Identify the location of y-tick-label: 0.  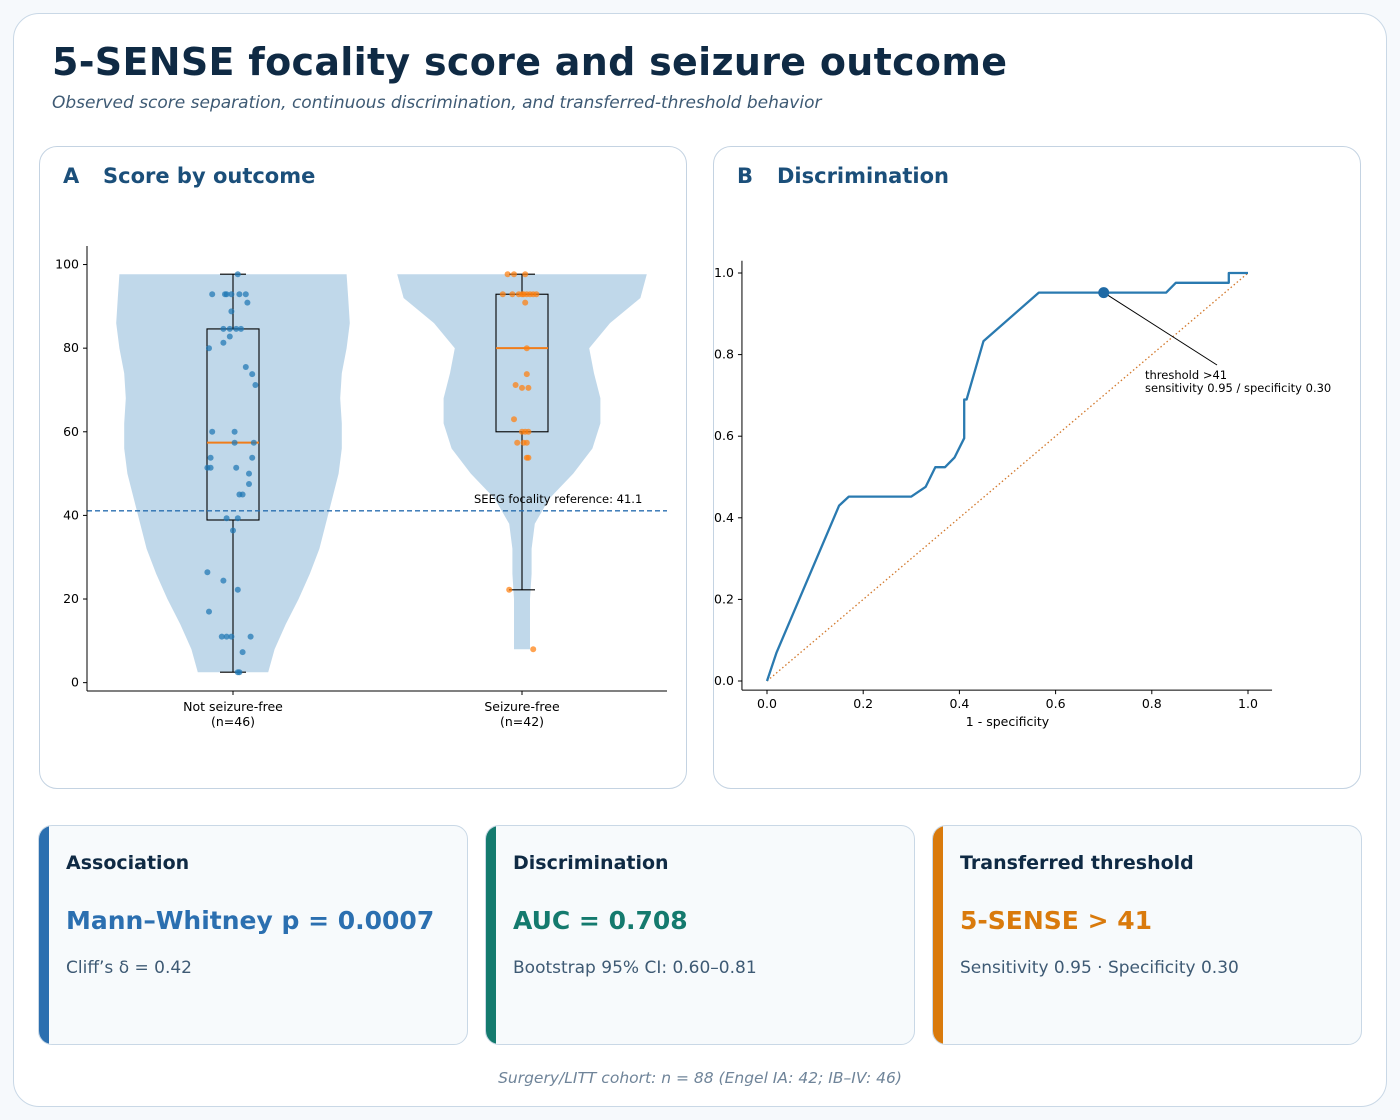
(75, 681).